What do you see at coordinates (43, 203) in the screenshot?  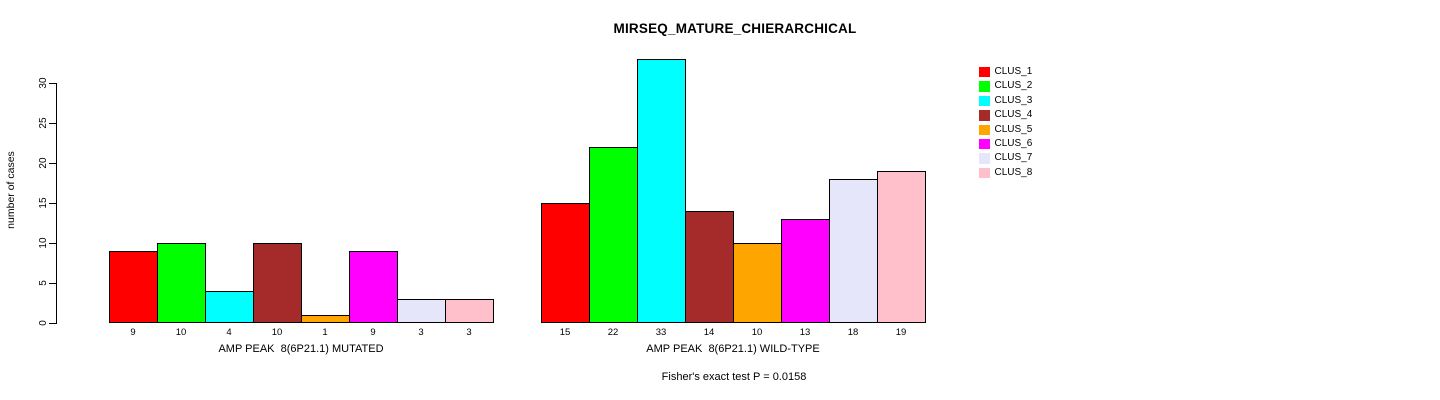 I see `y-tick-label: 15` at bounding box center [43, 203].